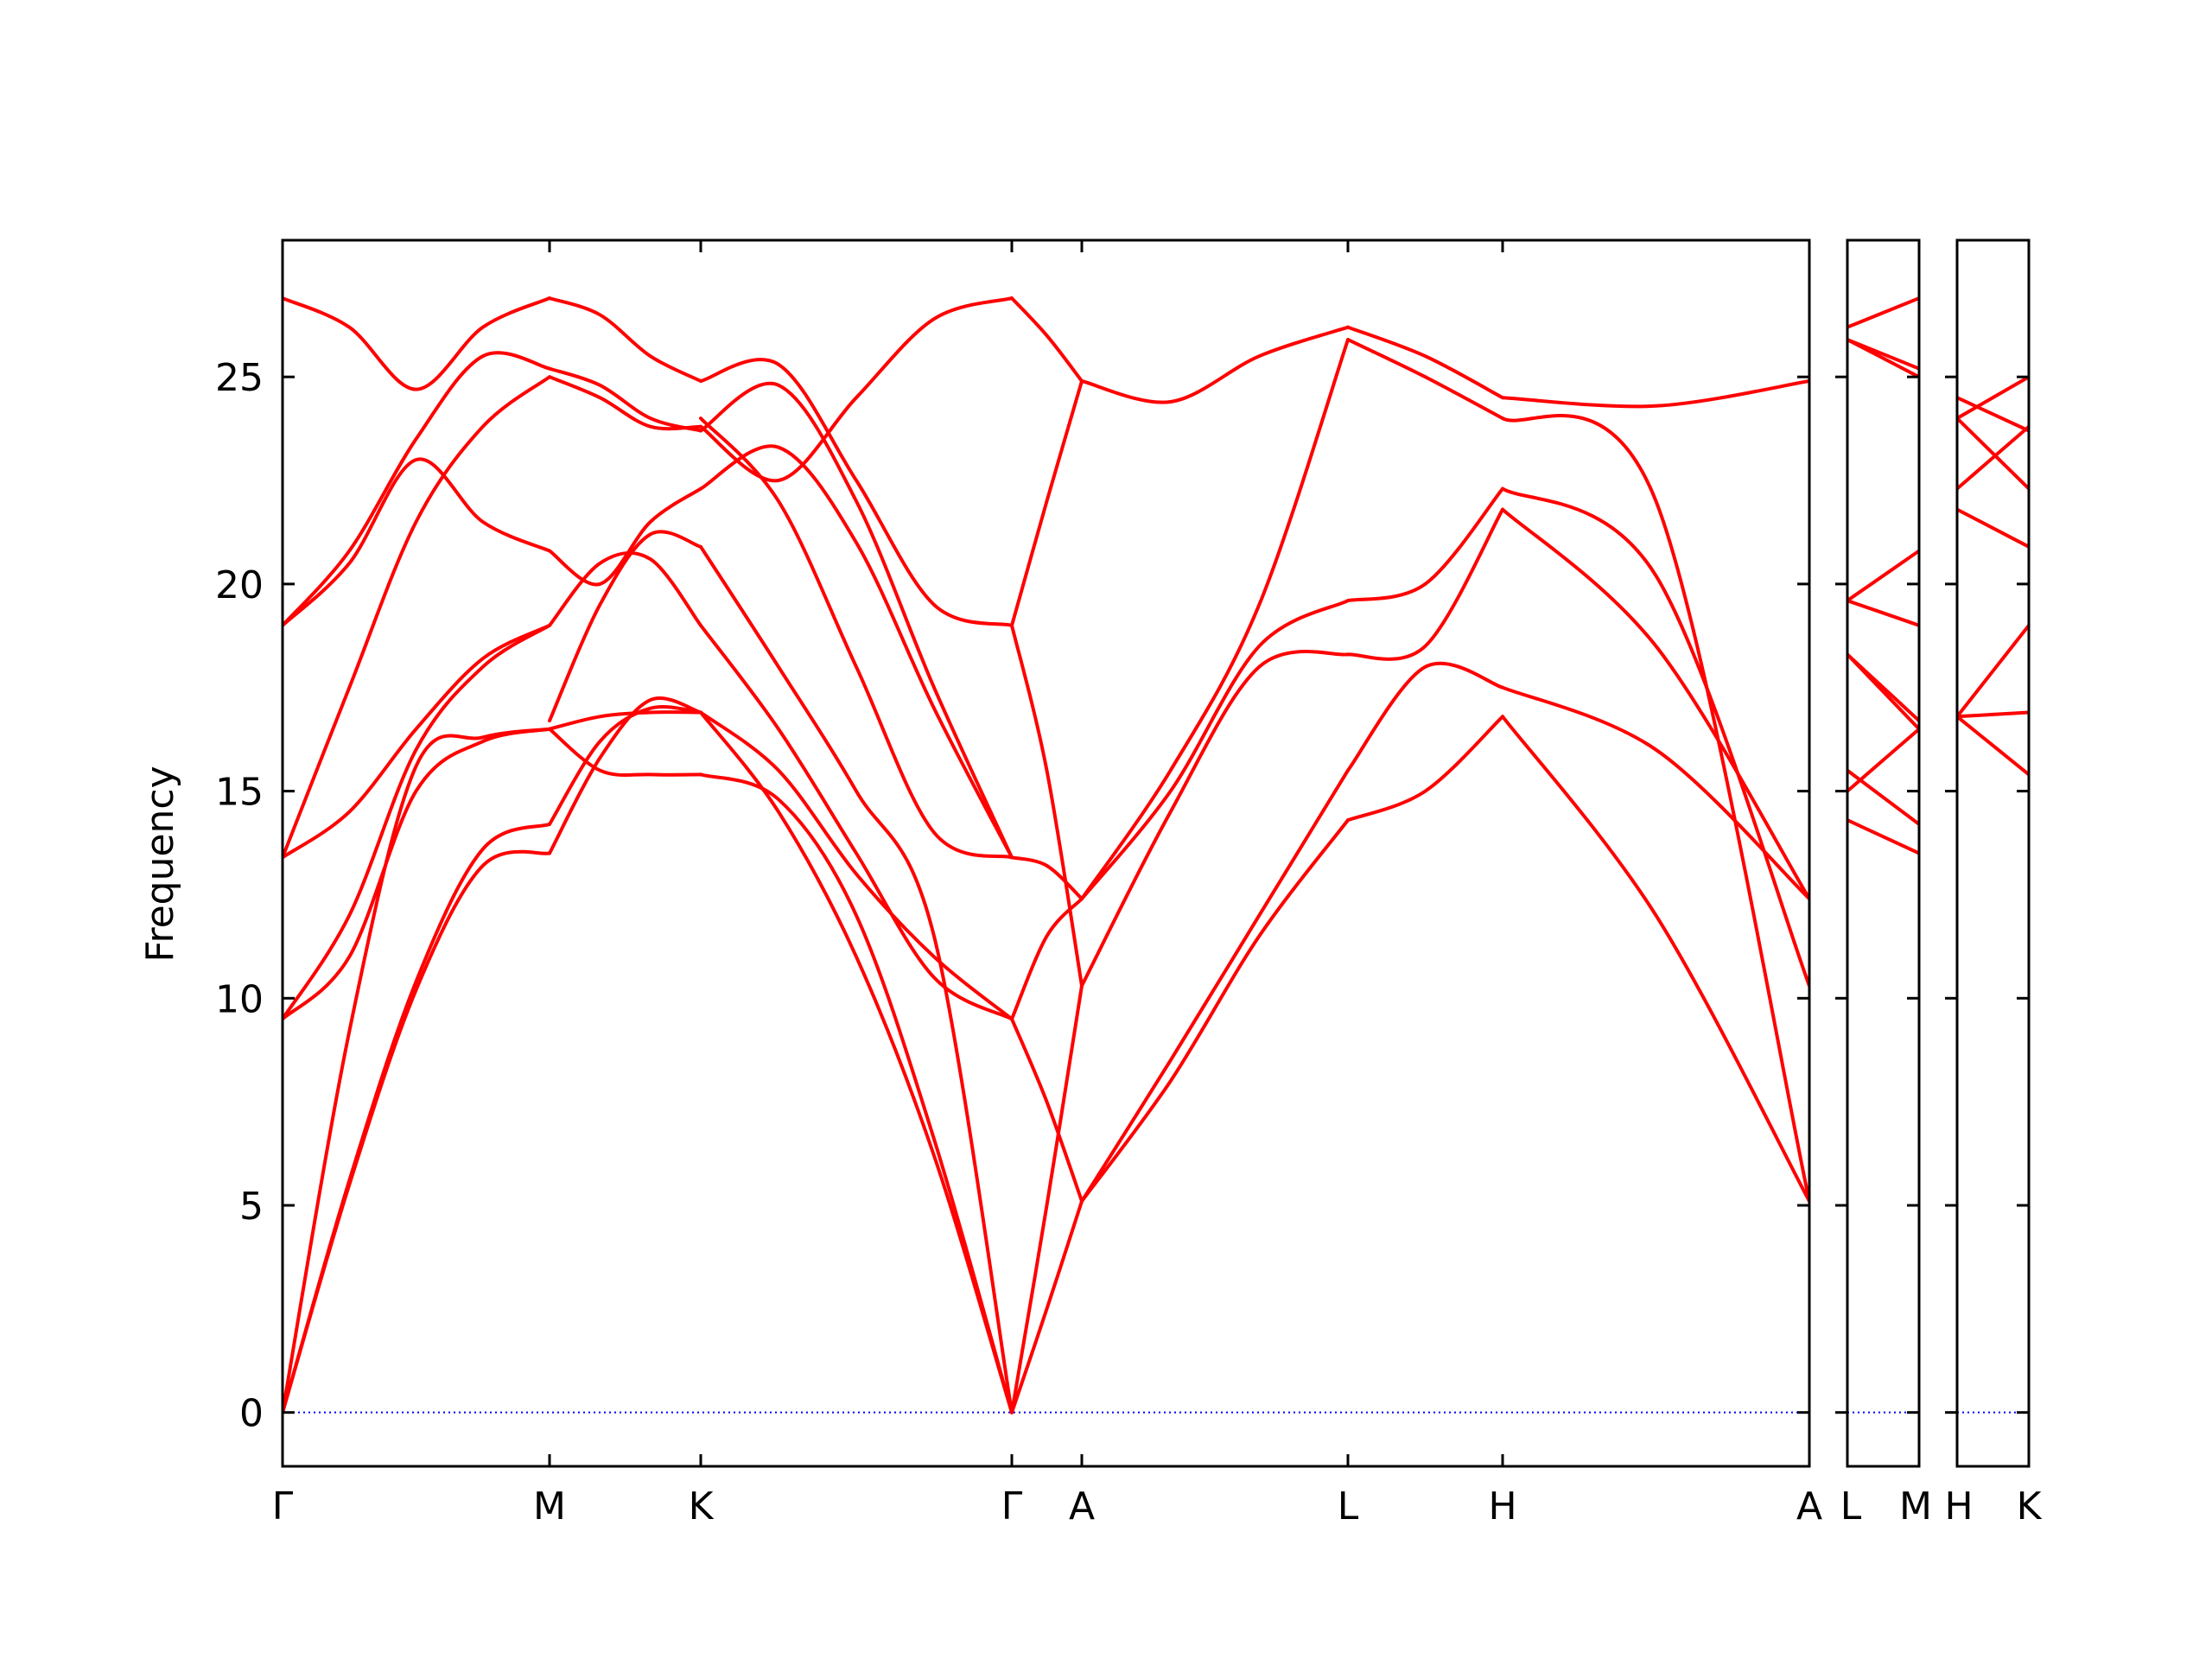 The image size is (2212, 1659). I want to click on band-line-Γ-M-10, so click(417, 343).